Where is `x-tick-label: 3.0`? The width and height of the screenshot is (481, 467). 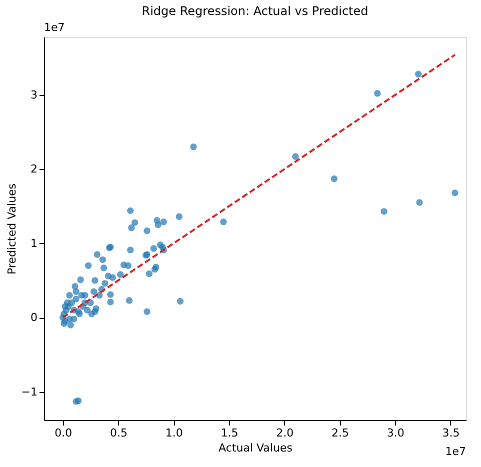
x-tick-label: 3.0 is located at coordinates (395, 433).